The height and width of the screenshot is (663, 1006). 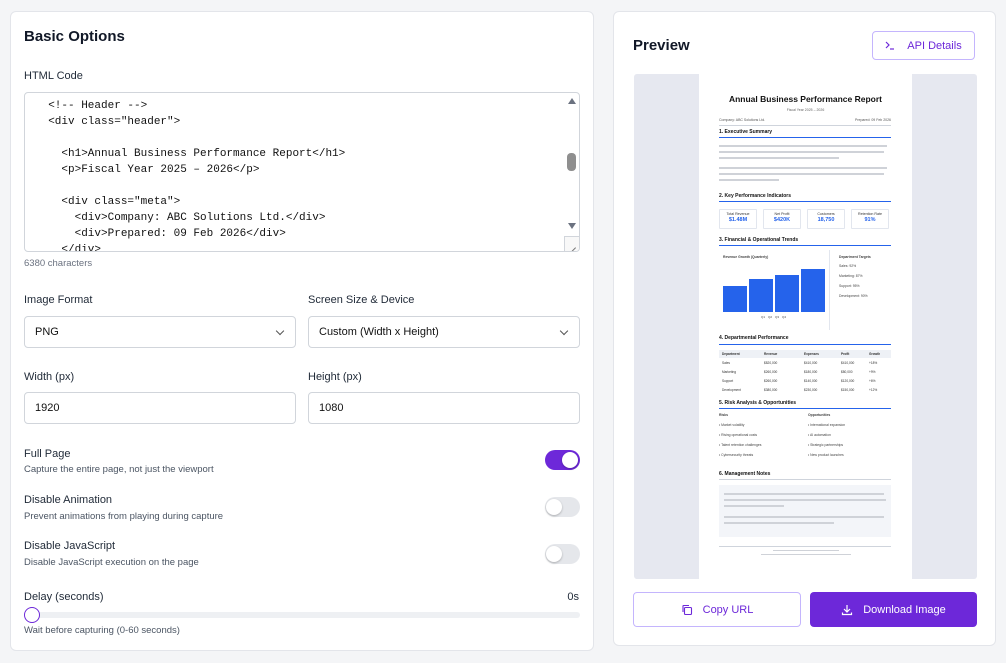 I want to click on table-cell: +9%, so click(x=872, y=372).